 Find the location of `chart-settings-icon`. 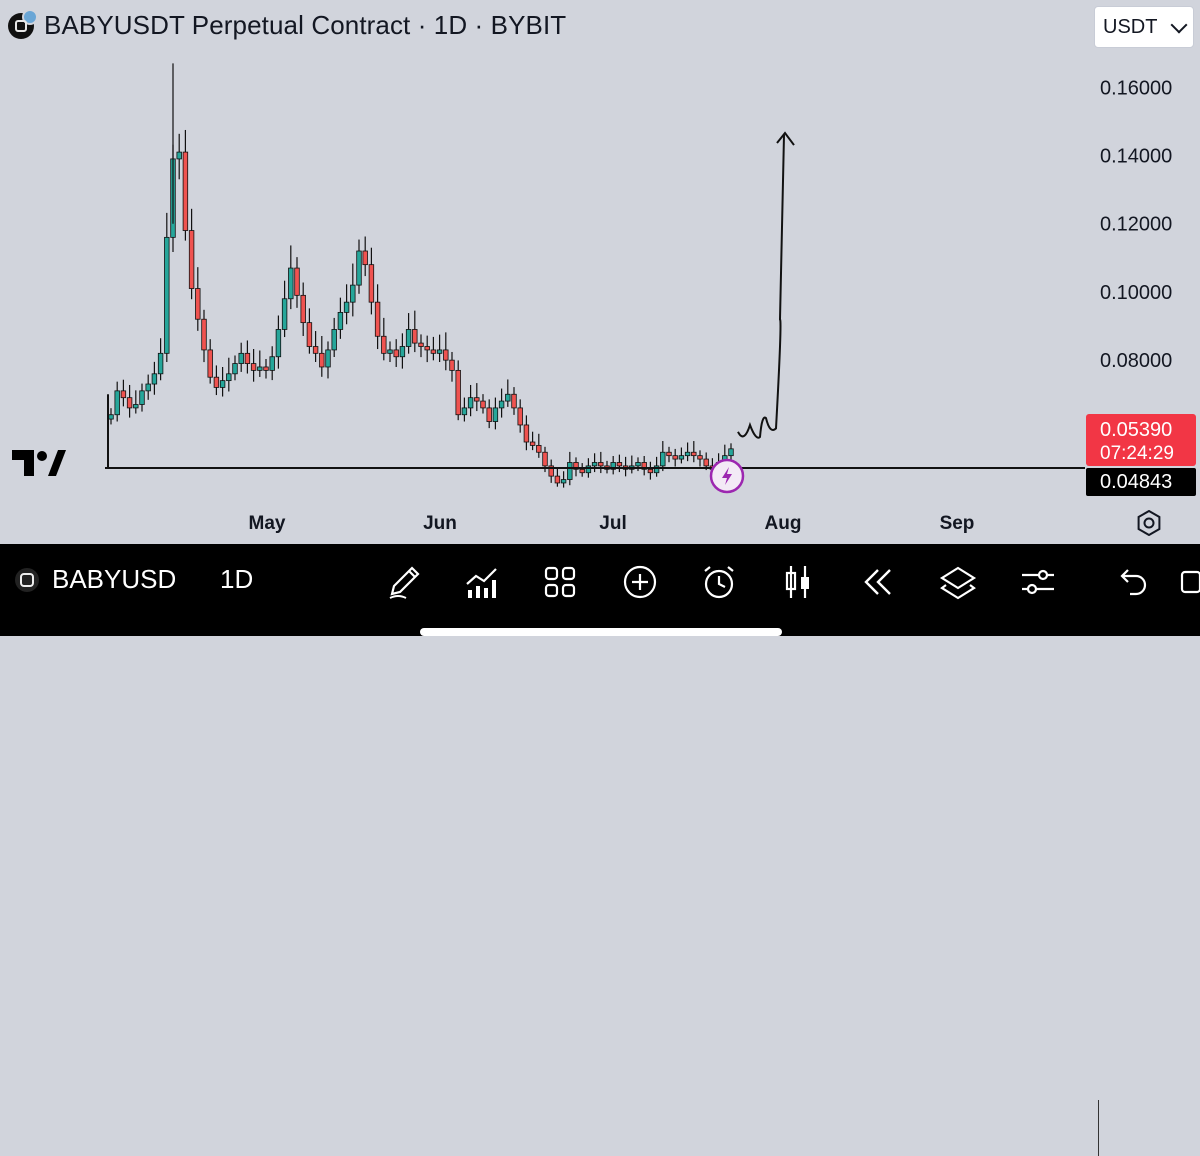

chart-settings-icon is located at coordinates (1149, 523).